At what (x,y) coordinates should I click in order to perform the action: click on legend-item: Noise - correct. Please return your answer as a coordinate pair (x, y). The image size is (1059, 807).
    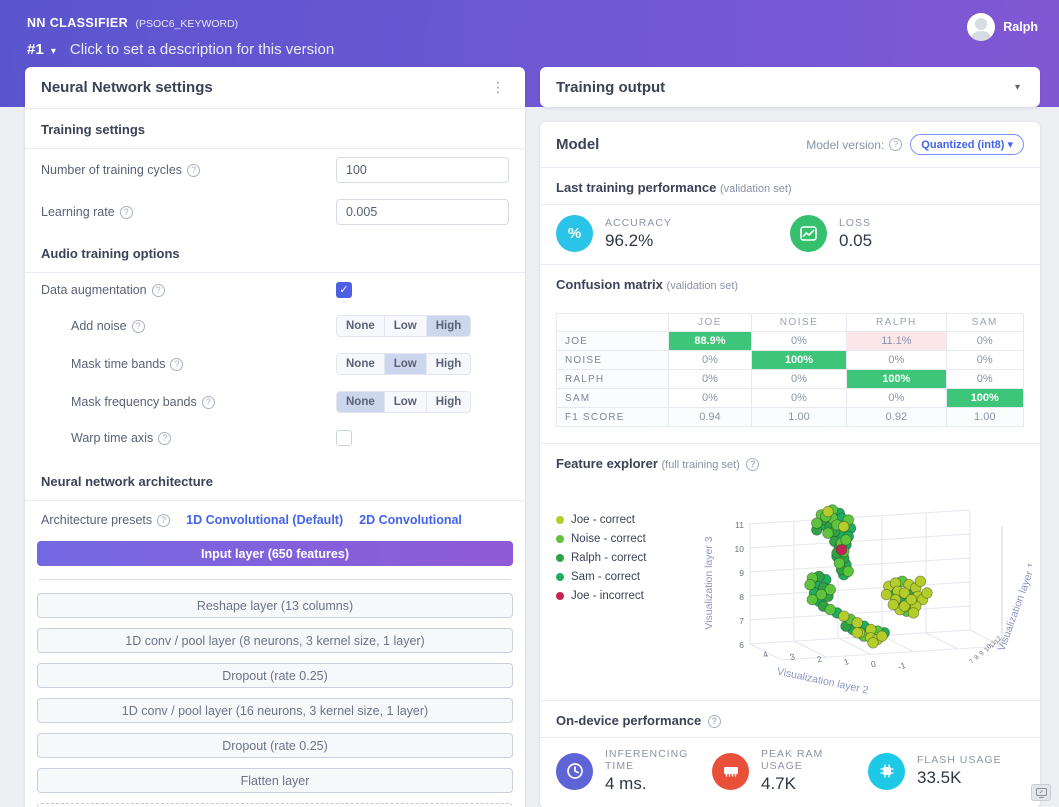
    Looking at the image, I should click on (614, 539).